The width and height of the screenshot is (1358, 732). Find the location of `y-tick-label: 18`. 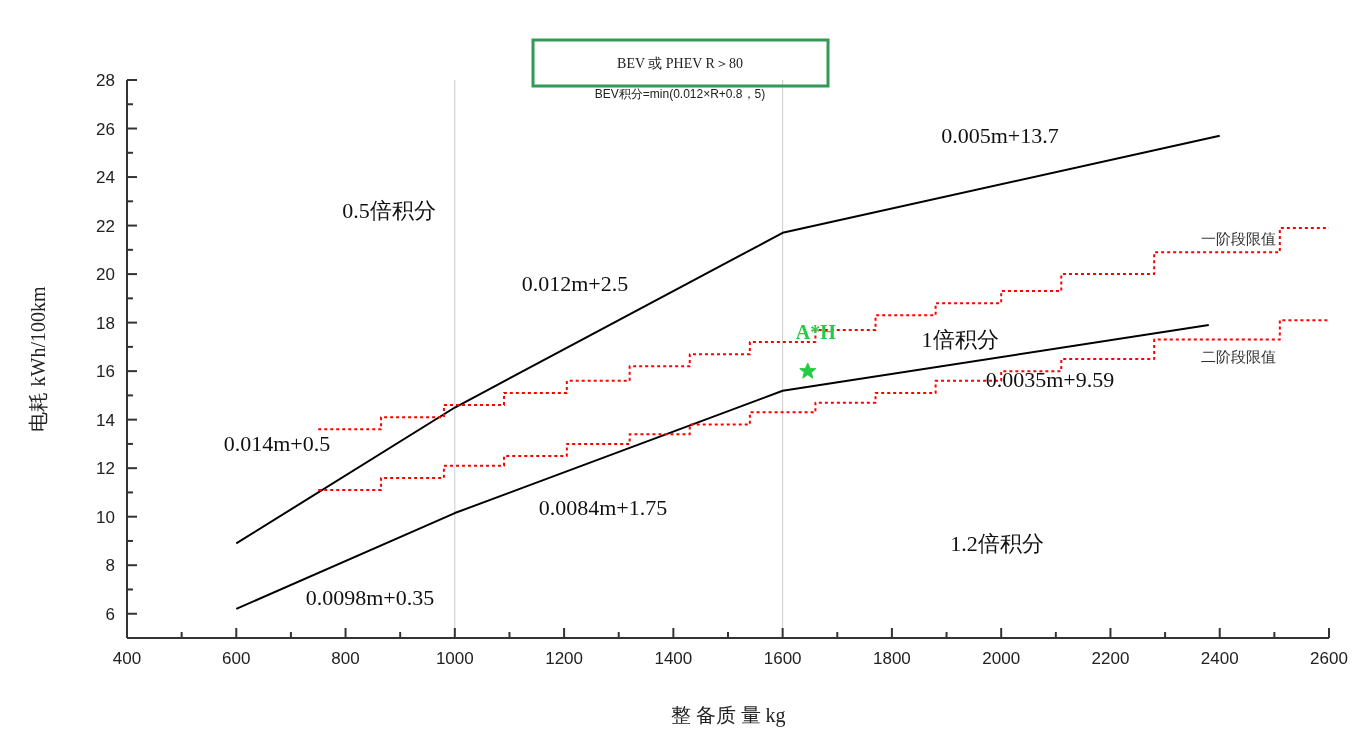

y-tick-label: 18 is located at coordinates (105, 323).